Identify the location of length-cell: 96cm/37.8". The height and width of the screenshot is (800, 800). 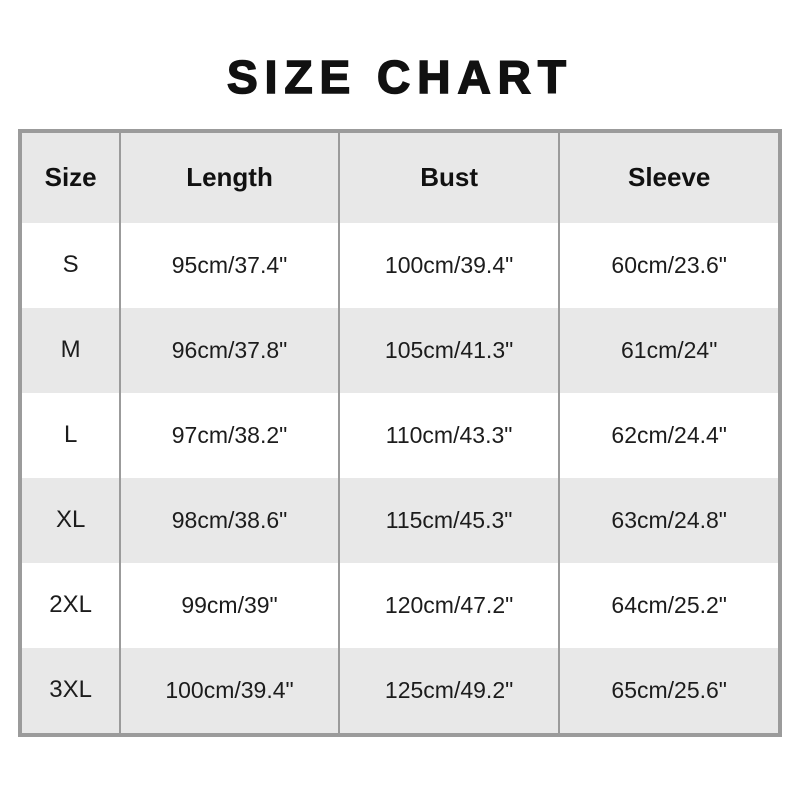
(229, 350).